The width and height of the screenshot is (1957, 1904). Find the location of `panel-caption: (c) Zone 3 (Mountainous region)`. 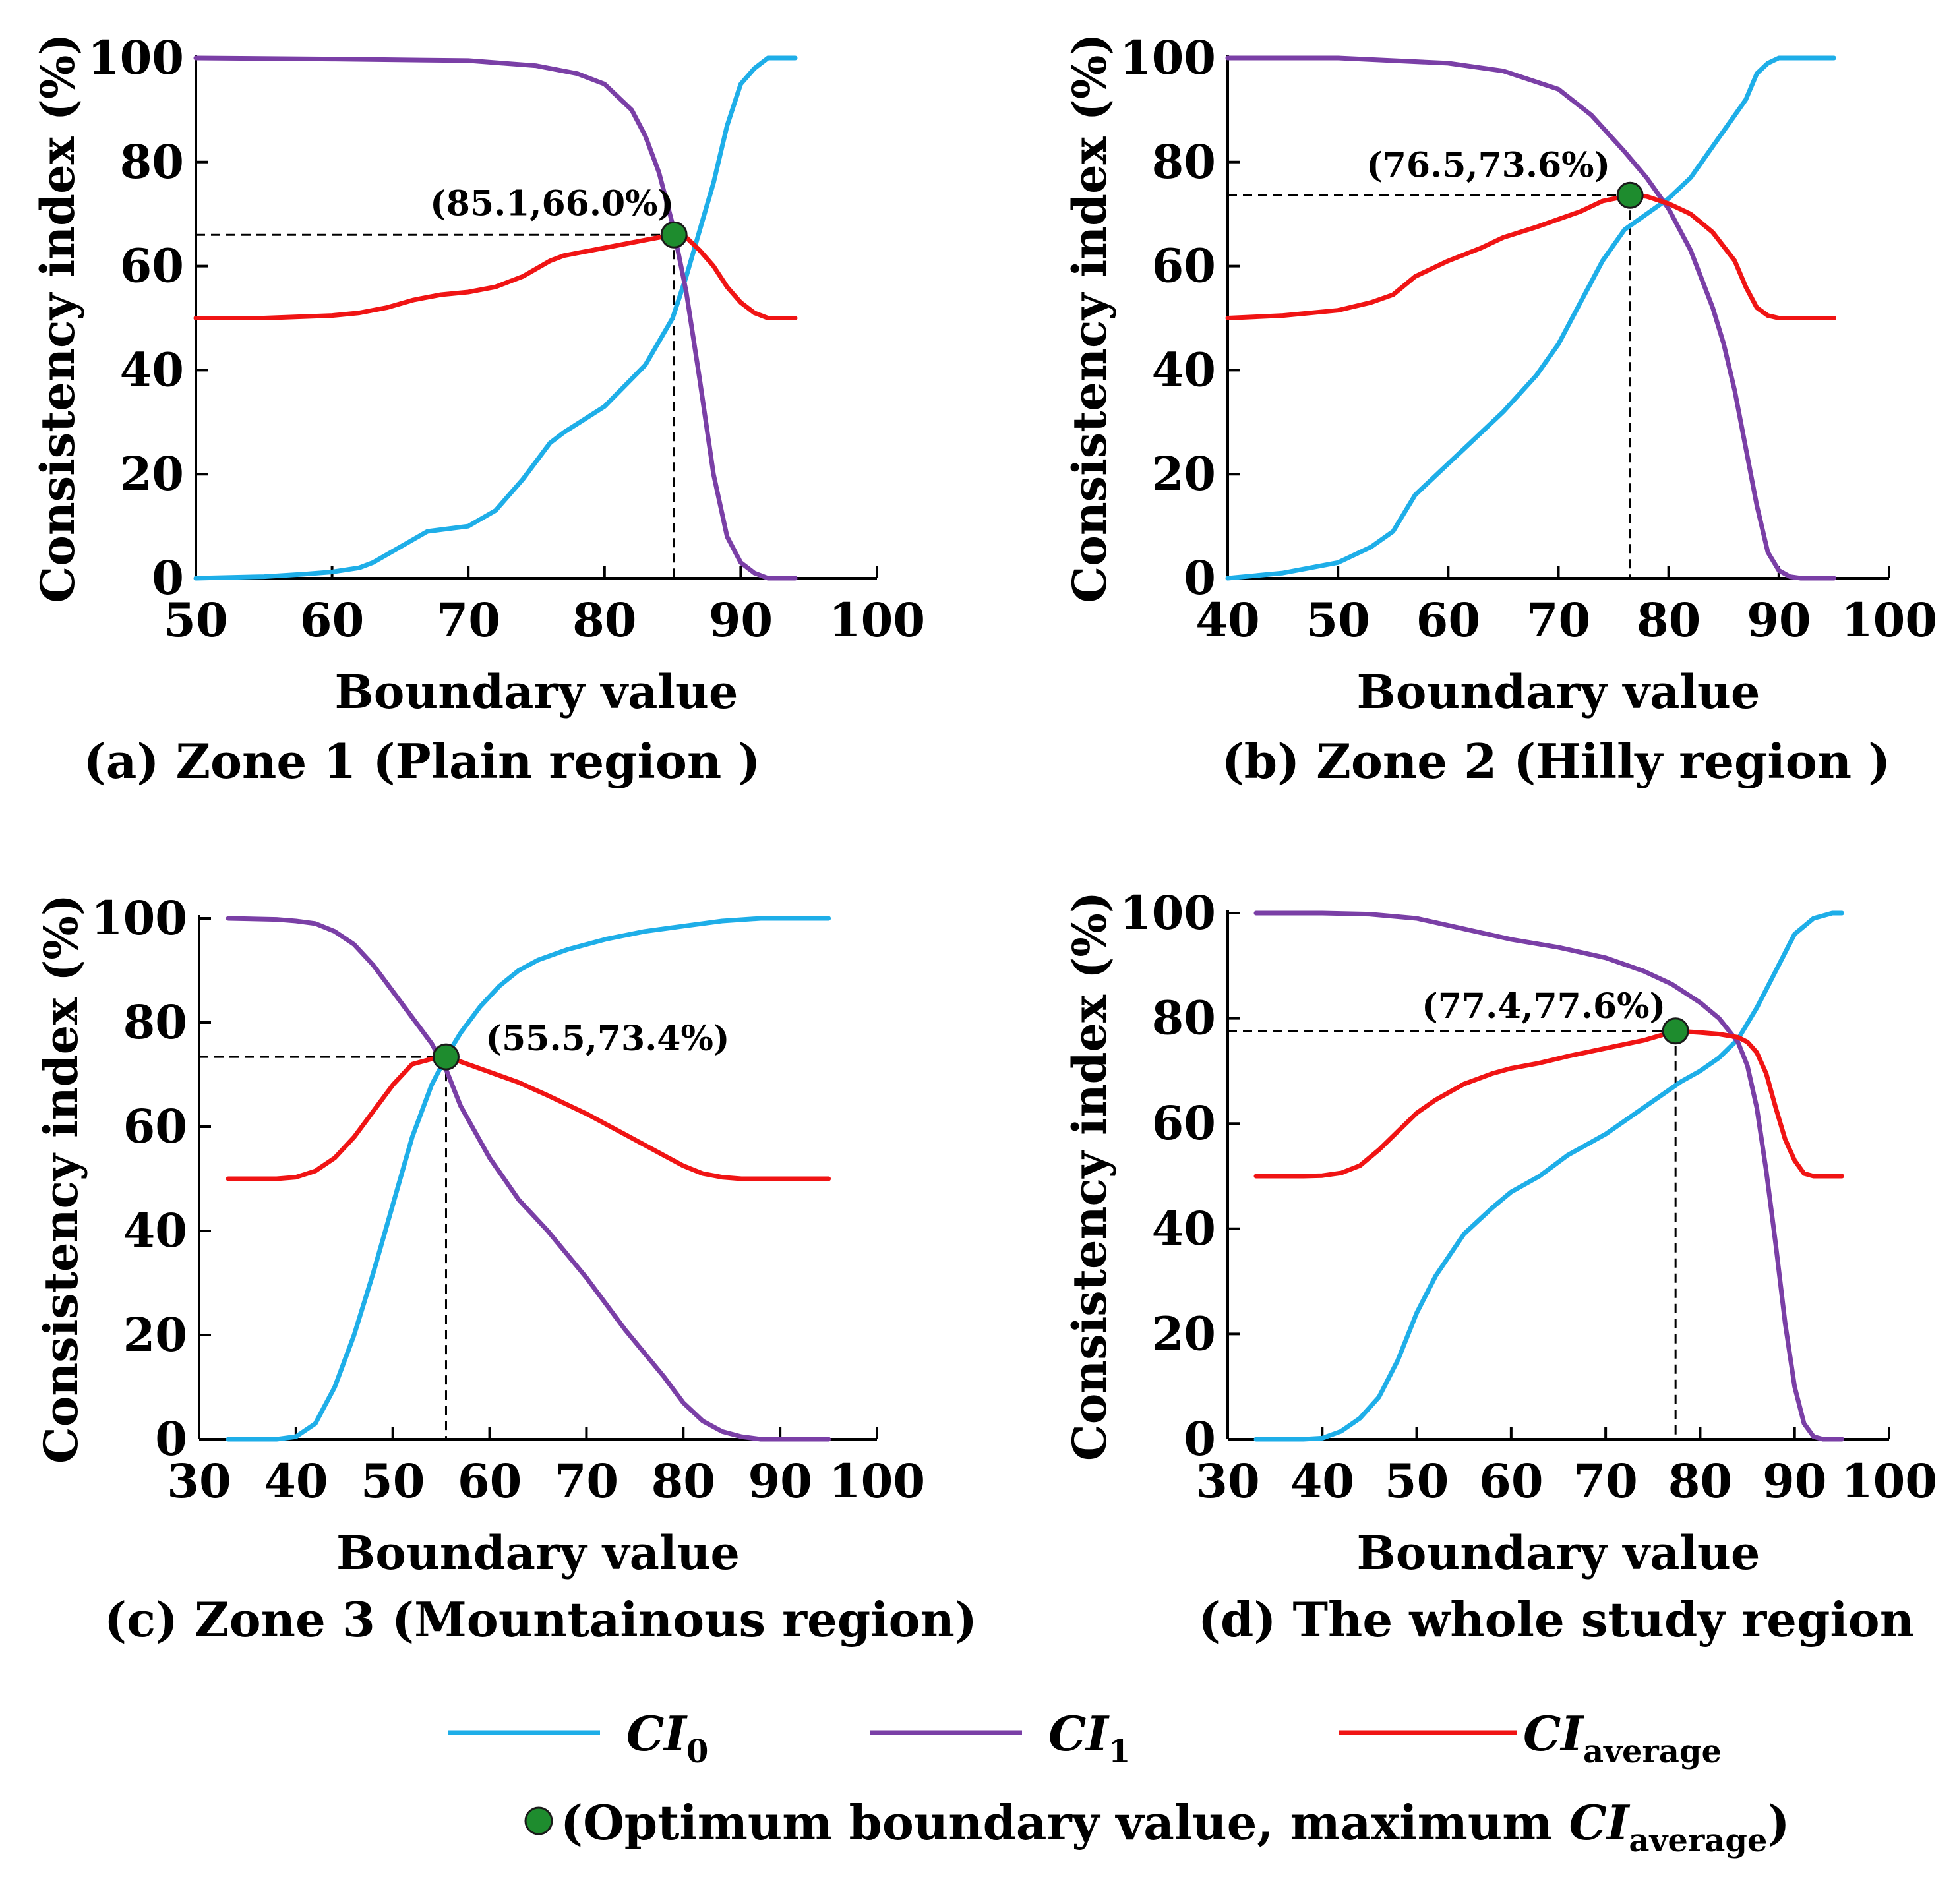

panel-caption: (c) Zone 3 (Mountainous region) is located at coordinates (540, 1620).